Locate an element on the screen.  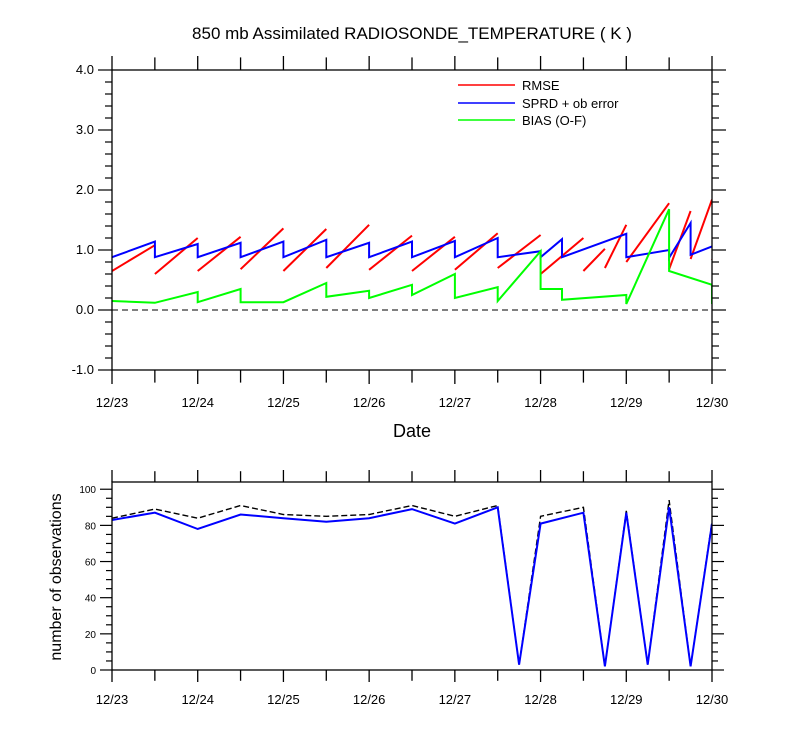
y-tick-label: 100 is located at coordinates (87, 490).